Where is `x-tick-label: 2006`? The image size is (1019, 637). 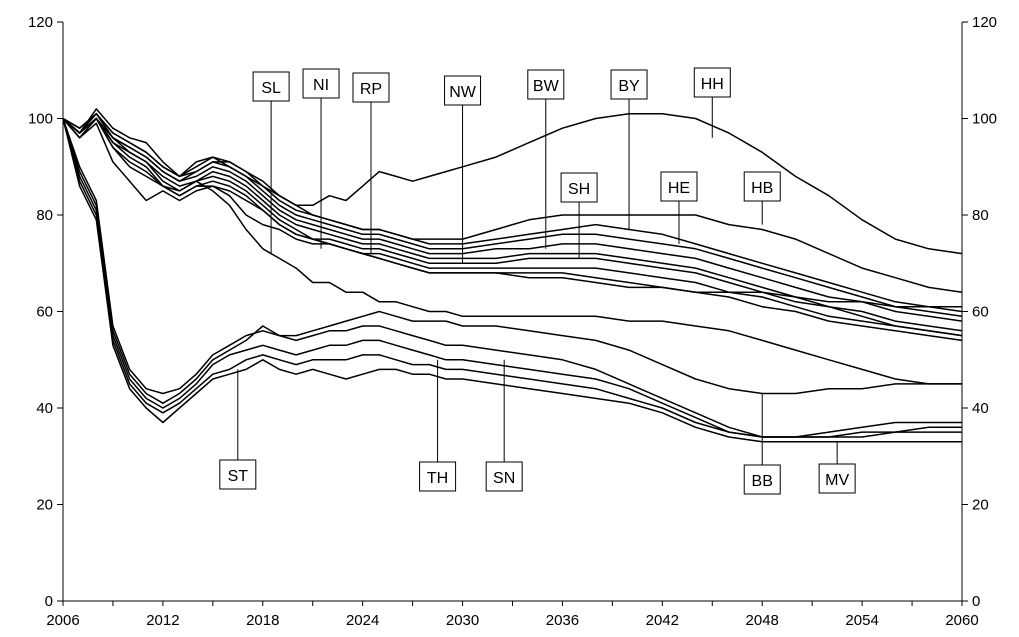
x-tick-label: 2006 is located at coordinates (62, 620).